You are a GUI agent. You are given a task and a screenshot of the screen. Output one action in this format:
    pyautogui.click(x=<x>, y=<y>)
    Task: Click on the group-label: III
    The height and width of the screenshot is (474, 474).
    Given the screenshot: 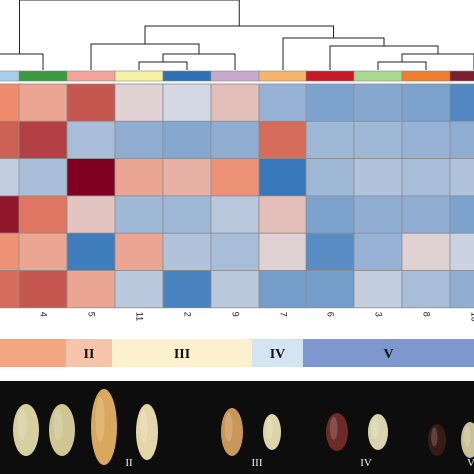 What is the action you would take?
    pyautogui.click(x=182, y=354)
    